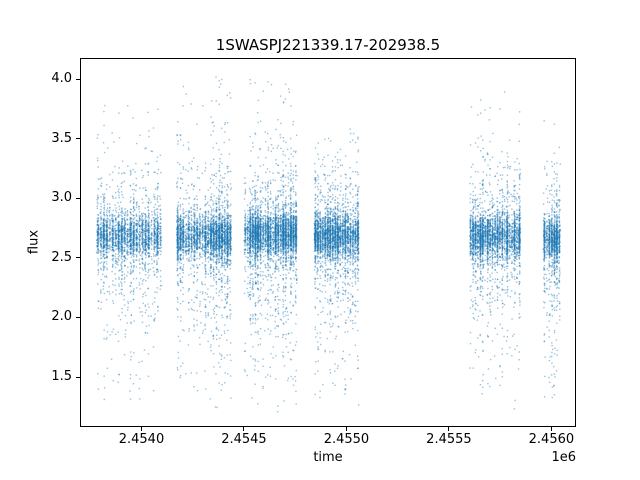  What do you see at coordinates (61, 257) in the screenshot?
I see `y-tick-label: 2.5` at bounding box center [61, 257].